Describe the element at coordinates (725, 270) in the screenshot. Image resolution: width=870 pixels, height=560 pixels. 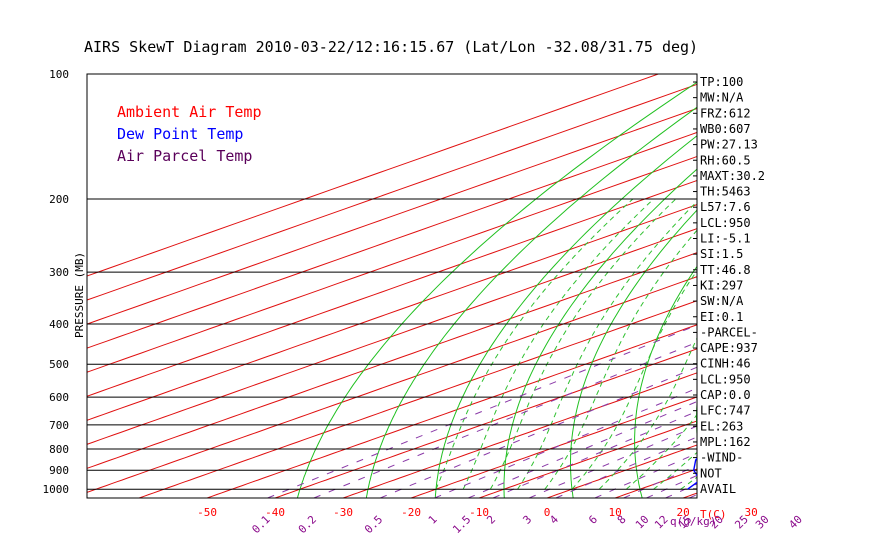
I see `index-entry: TT:46.8` at that location.